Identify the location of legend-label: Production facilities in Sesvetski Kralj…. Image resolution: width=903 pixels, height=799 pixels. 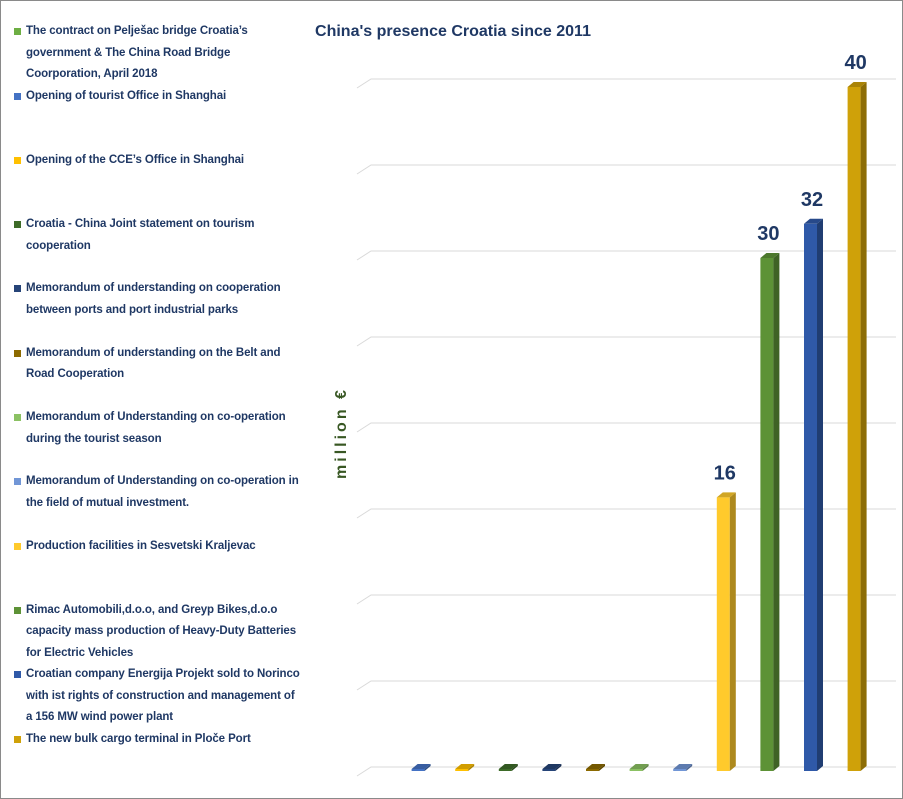
(141, 545).